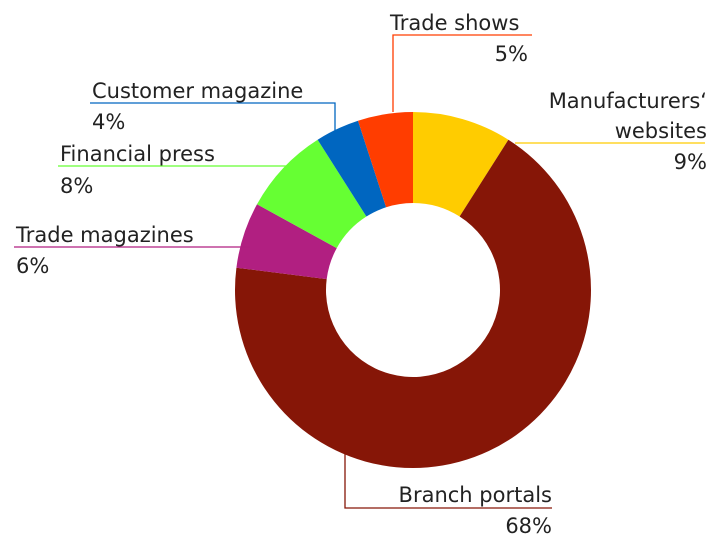 The width and height of the screenshot is (710, 536). I want to click on slice-label-trade-shows: Trade shows, so click(454, 23).